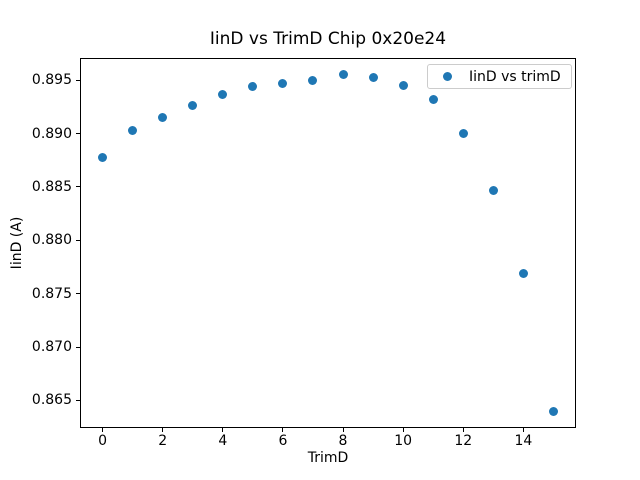  What do you see at coordinates (523, 441) in the screenshot?
I see `x-tick-label: 14` at bounding box center [523, 441].